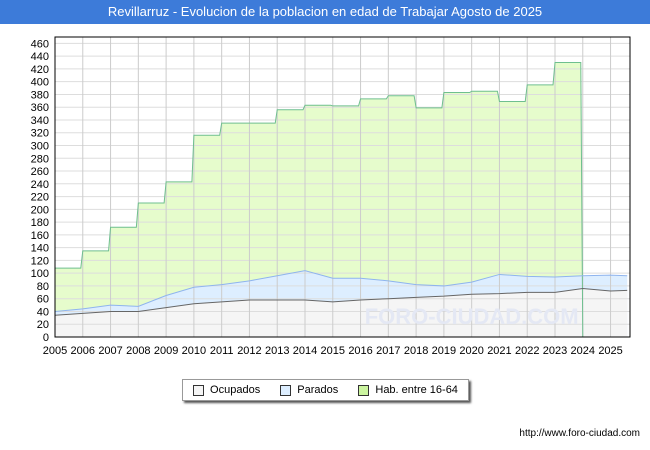 The height and width of the screenshot is (450, 650). What do you see at coordinates (416, 390) in the screenshot?
I see `legend-label: Hab. entre 16-64` at bounding box center [416, 390].